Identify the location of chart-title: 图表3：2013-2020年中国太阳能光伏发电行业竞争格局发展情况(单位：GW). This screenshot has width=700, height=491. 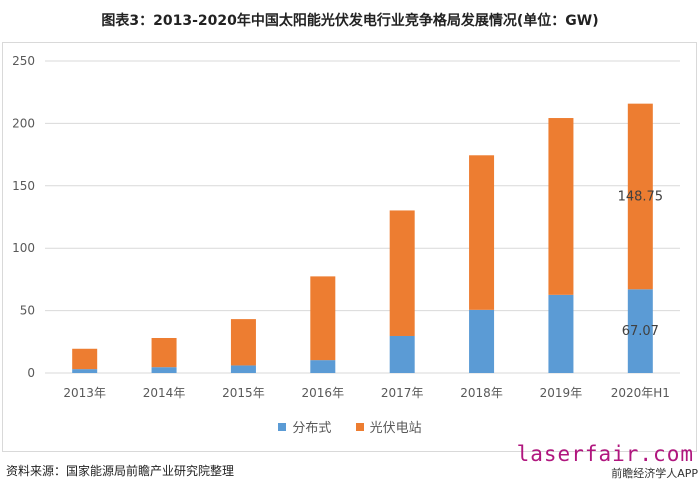
(350, 21).